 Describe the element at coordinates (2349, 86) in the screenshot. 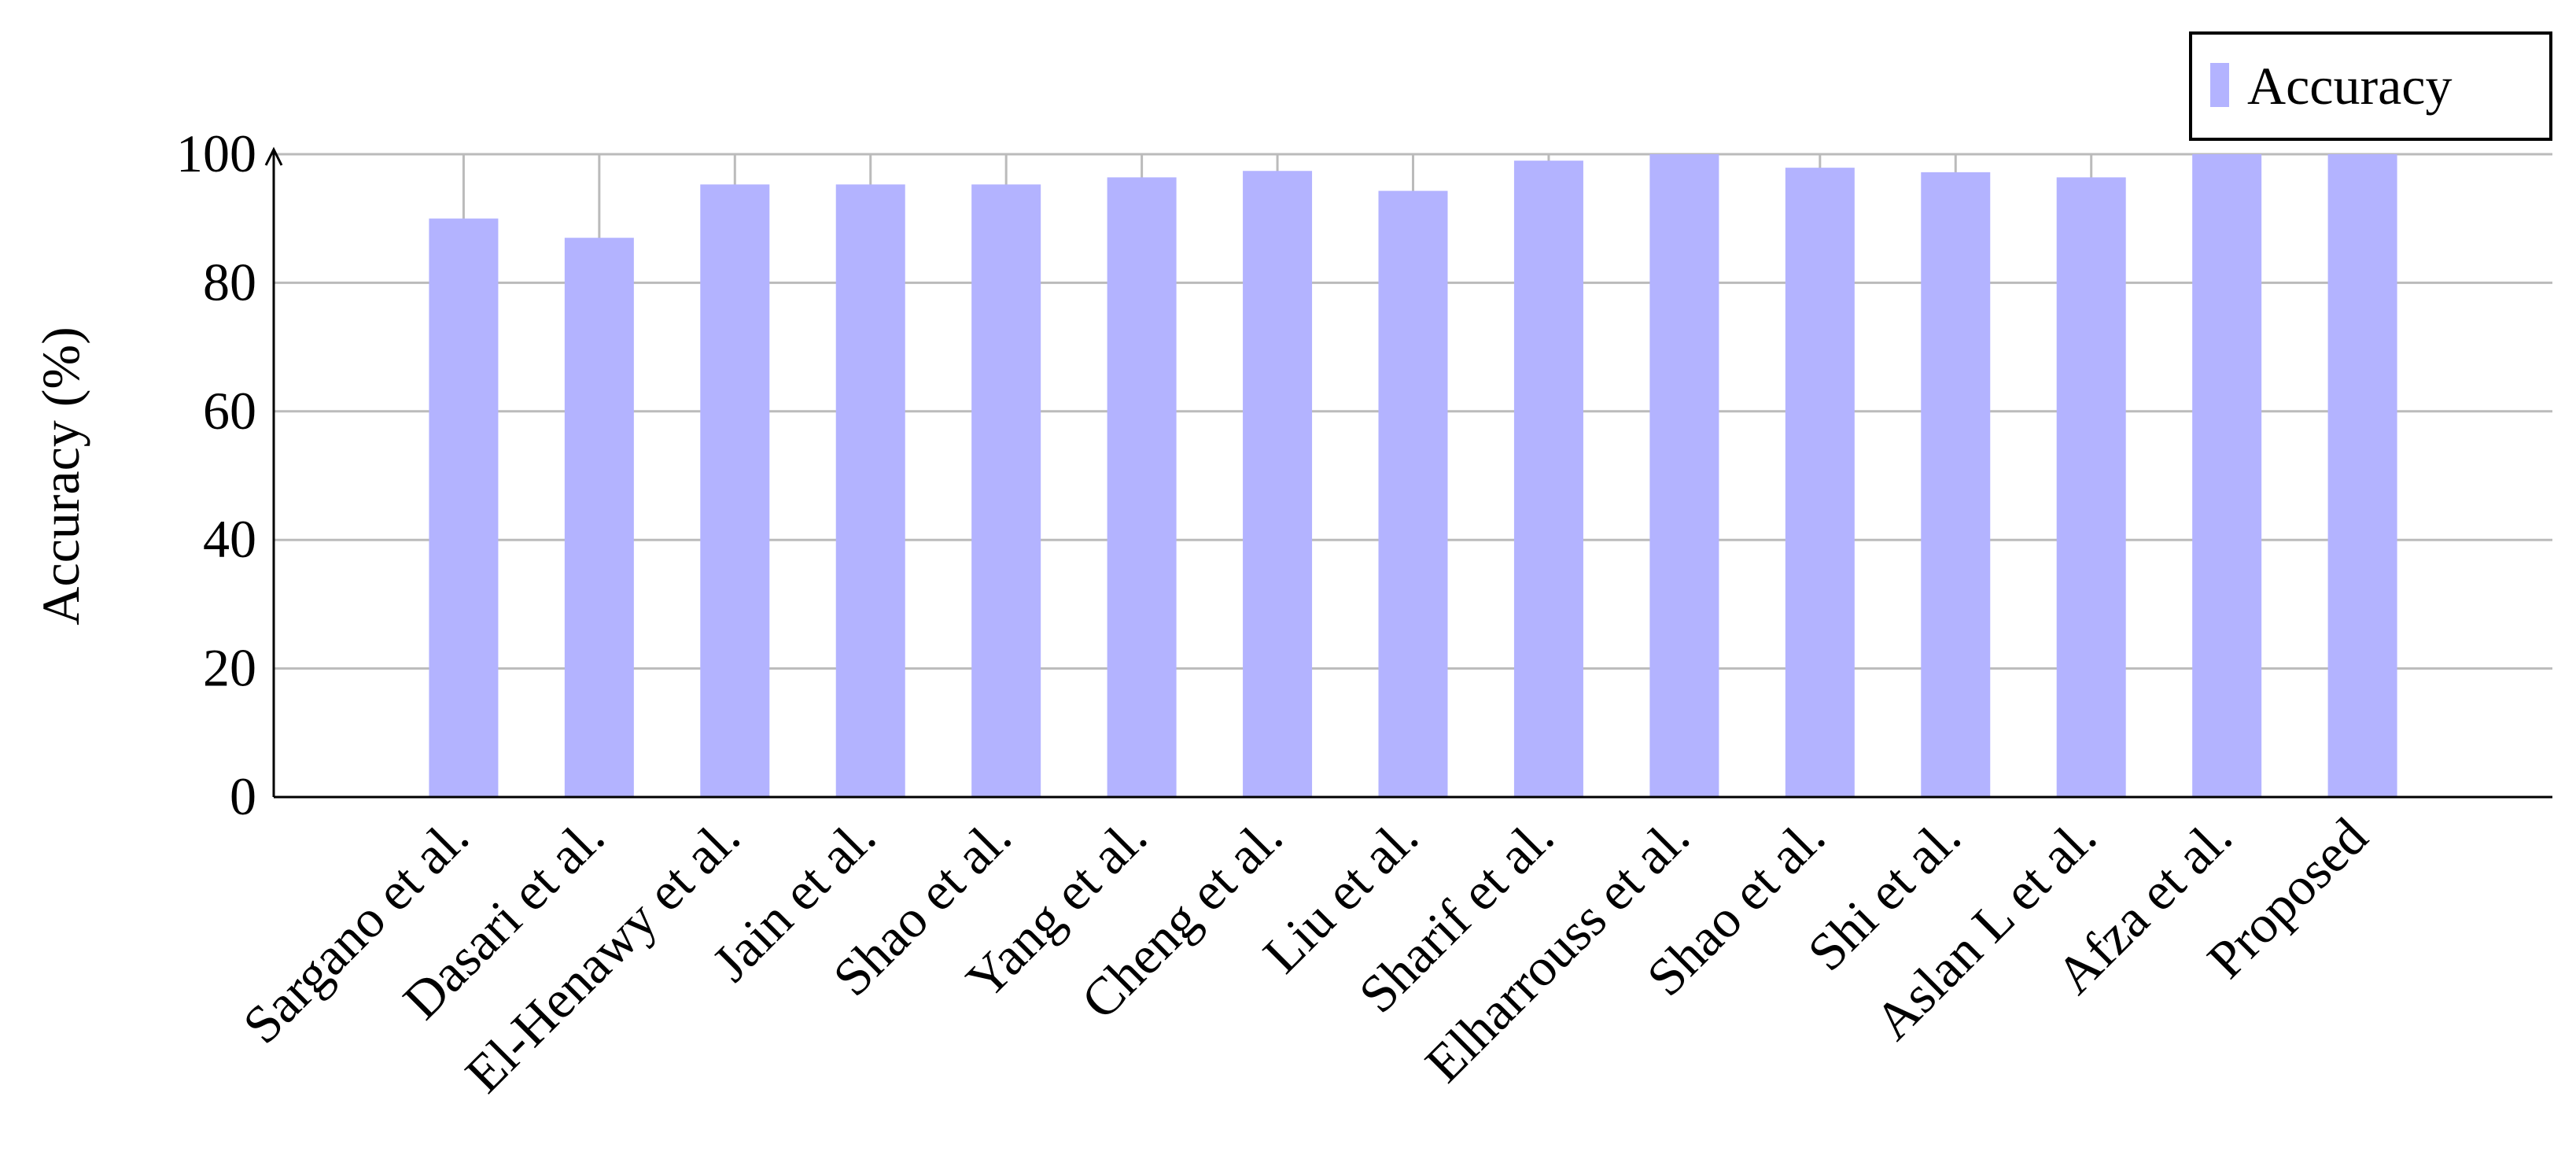

I see `legend-label: Accuracy` at that location.